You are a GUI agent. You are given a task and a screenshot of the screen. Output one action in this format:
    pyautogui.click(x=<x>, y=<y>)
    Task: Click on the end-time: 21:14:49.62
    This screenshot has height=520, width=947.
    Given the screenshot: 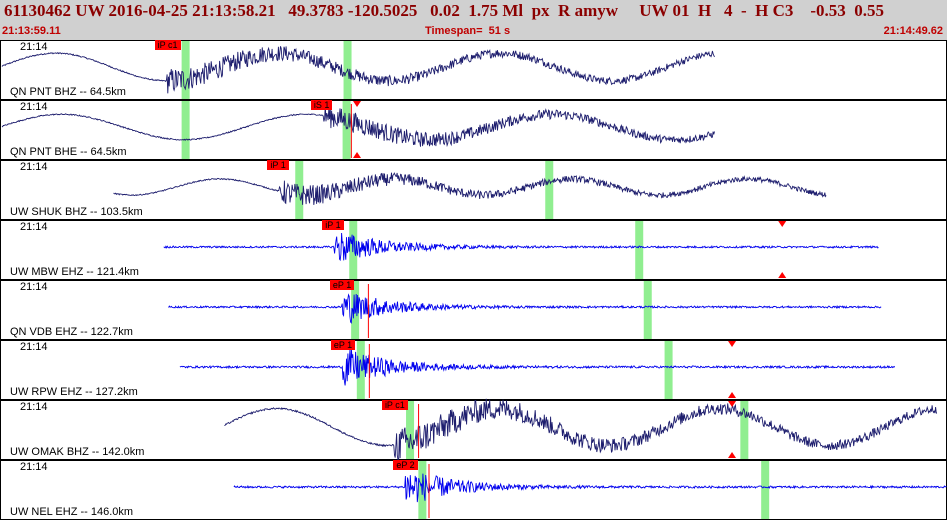 What is the action you would take?
    pyautogui.click(x=913, y=31)
    